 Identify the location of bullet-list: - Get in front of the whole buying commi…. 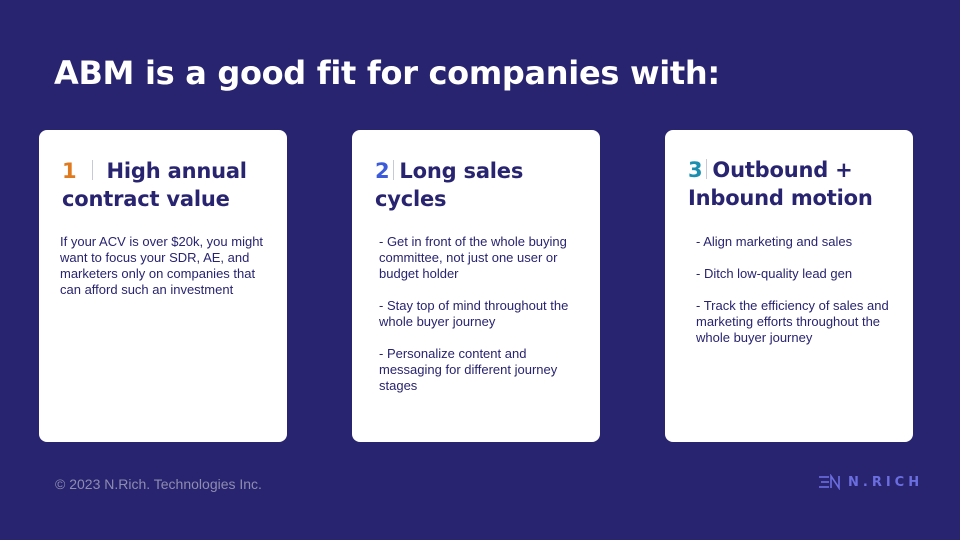
(479, 322).